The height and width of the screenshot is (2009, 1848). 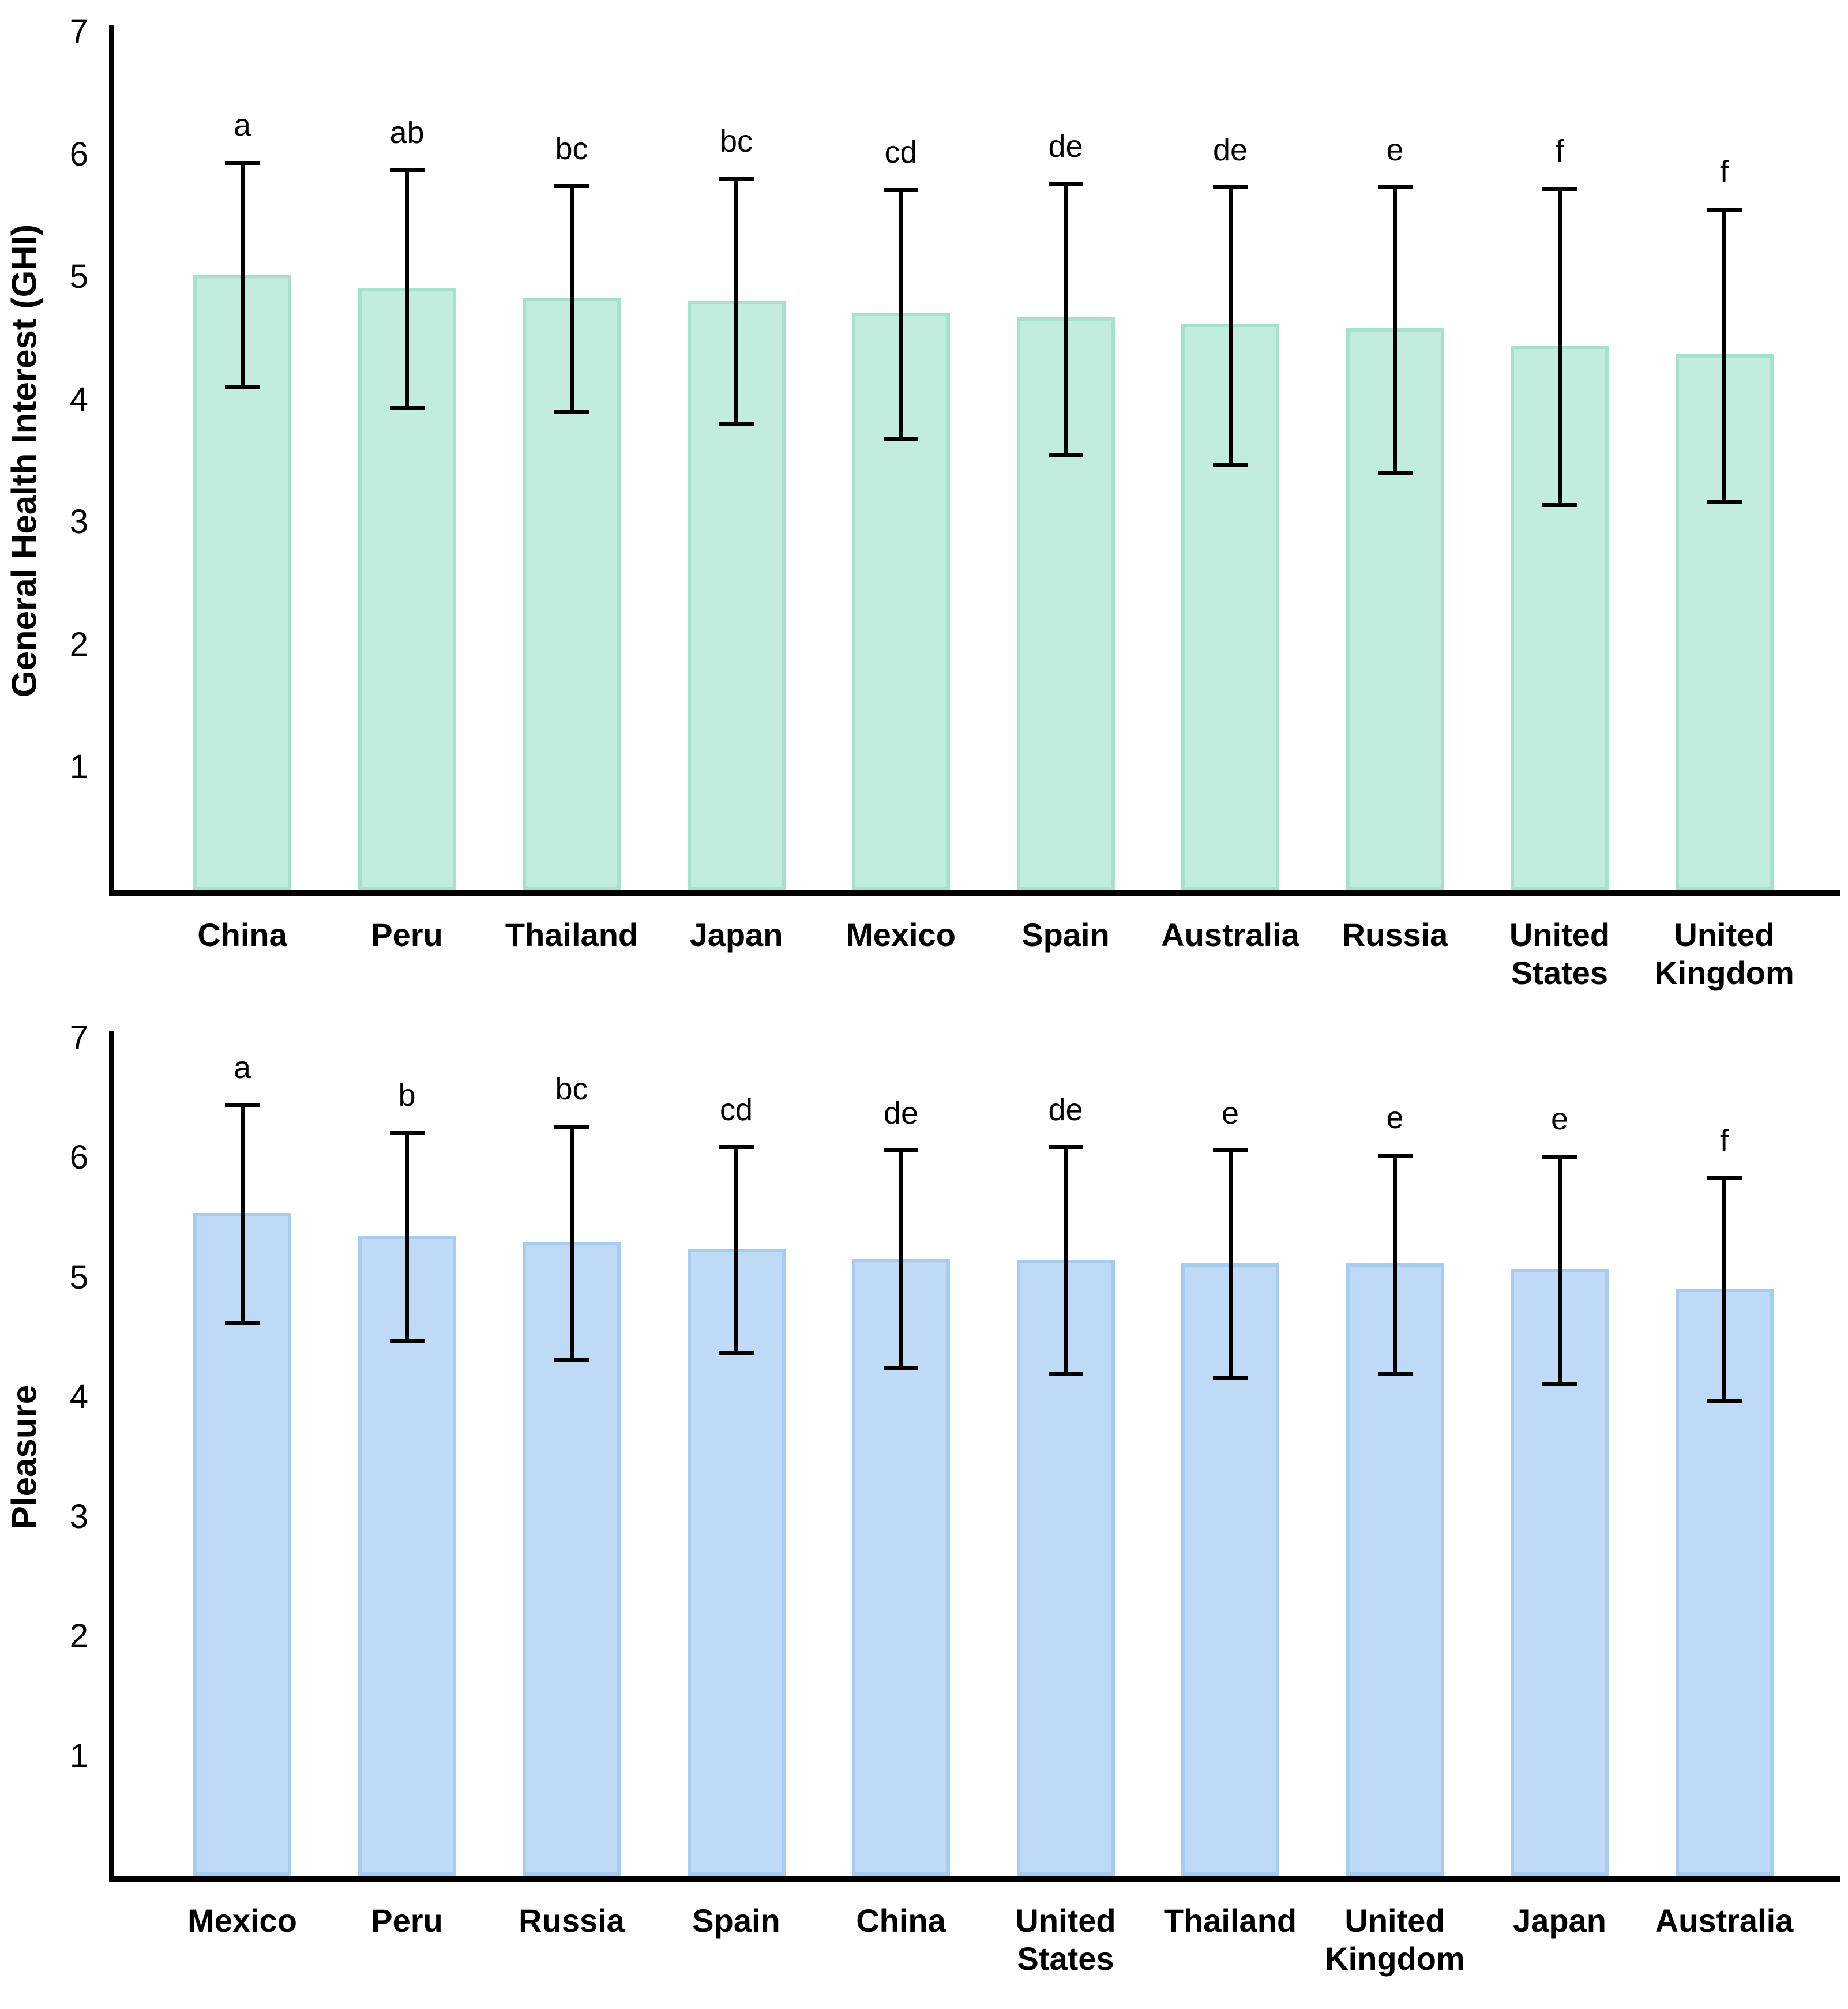 I want to click on y-tick-label: 5, so click(x=78, y=277).